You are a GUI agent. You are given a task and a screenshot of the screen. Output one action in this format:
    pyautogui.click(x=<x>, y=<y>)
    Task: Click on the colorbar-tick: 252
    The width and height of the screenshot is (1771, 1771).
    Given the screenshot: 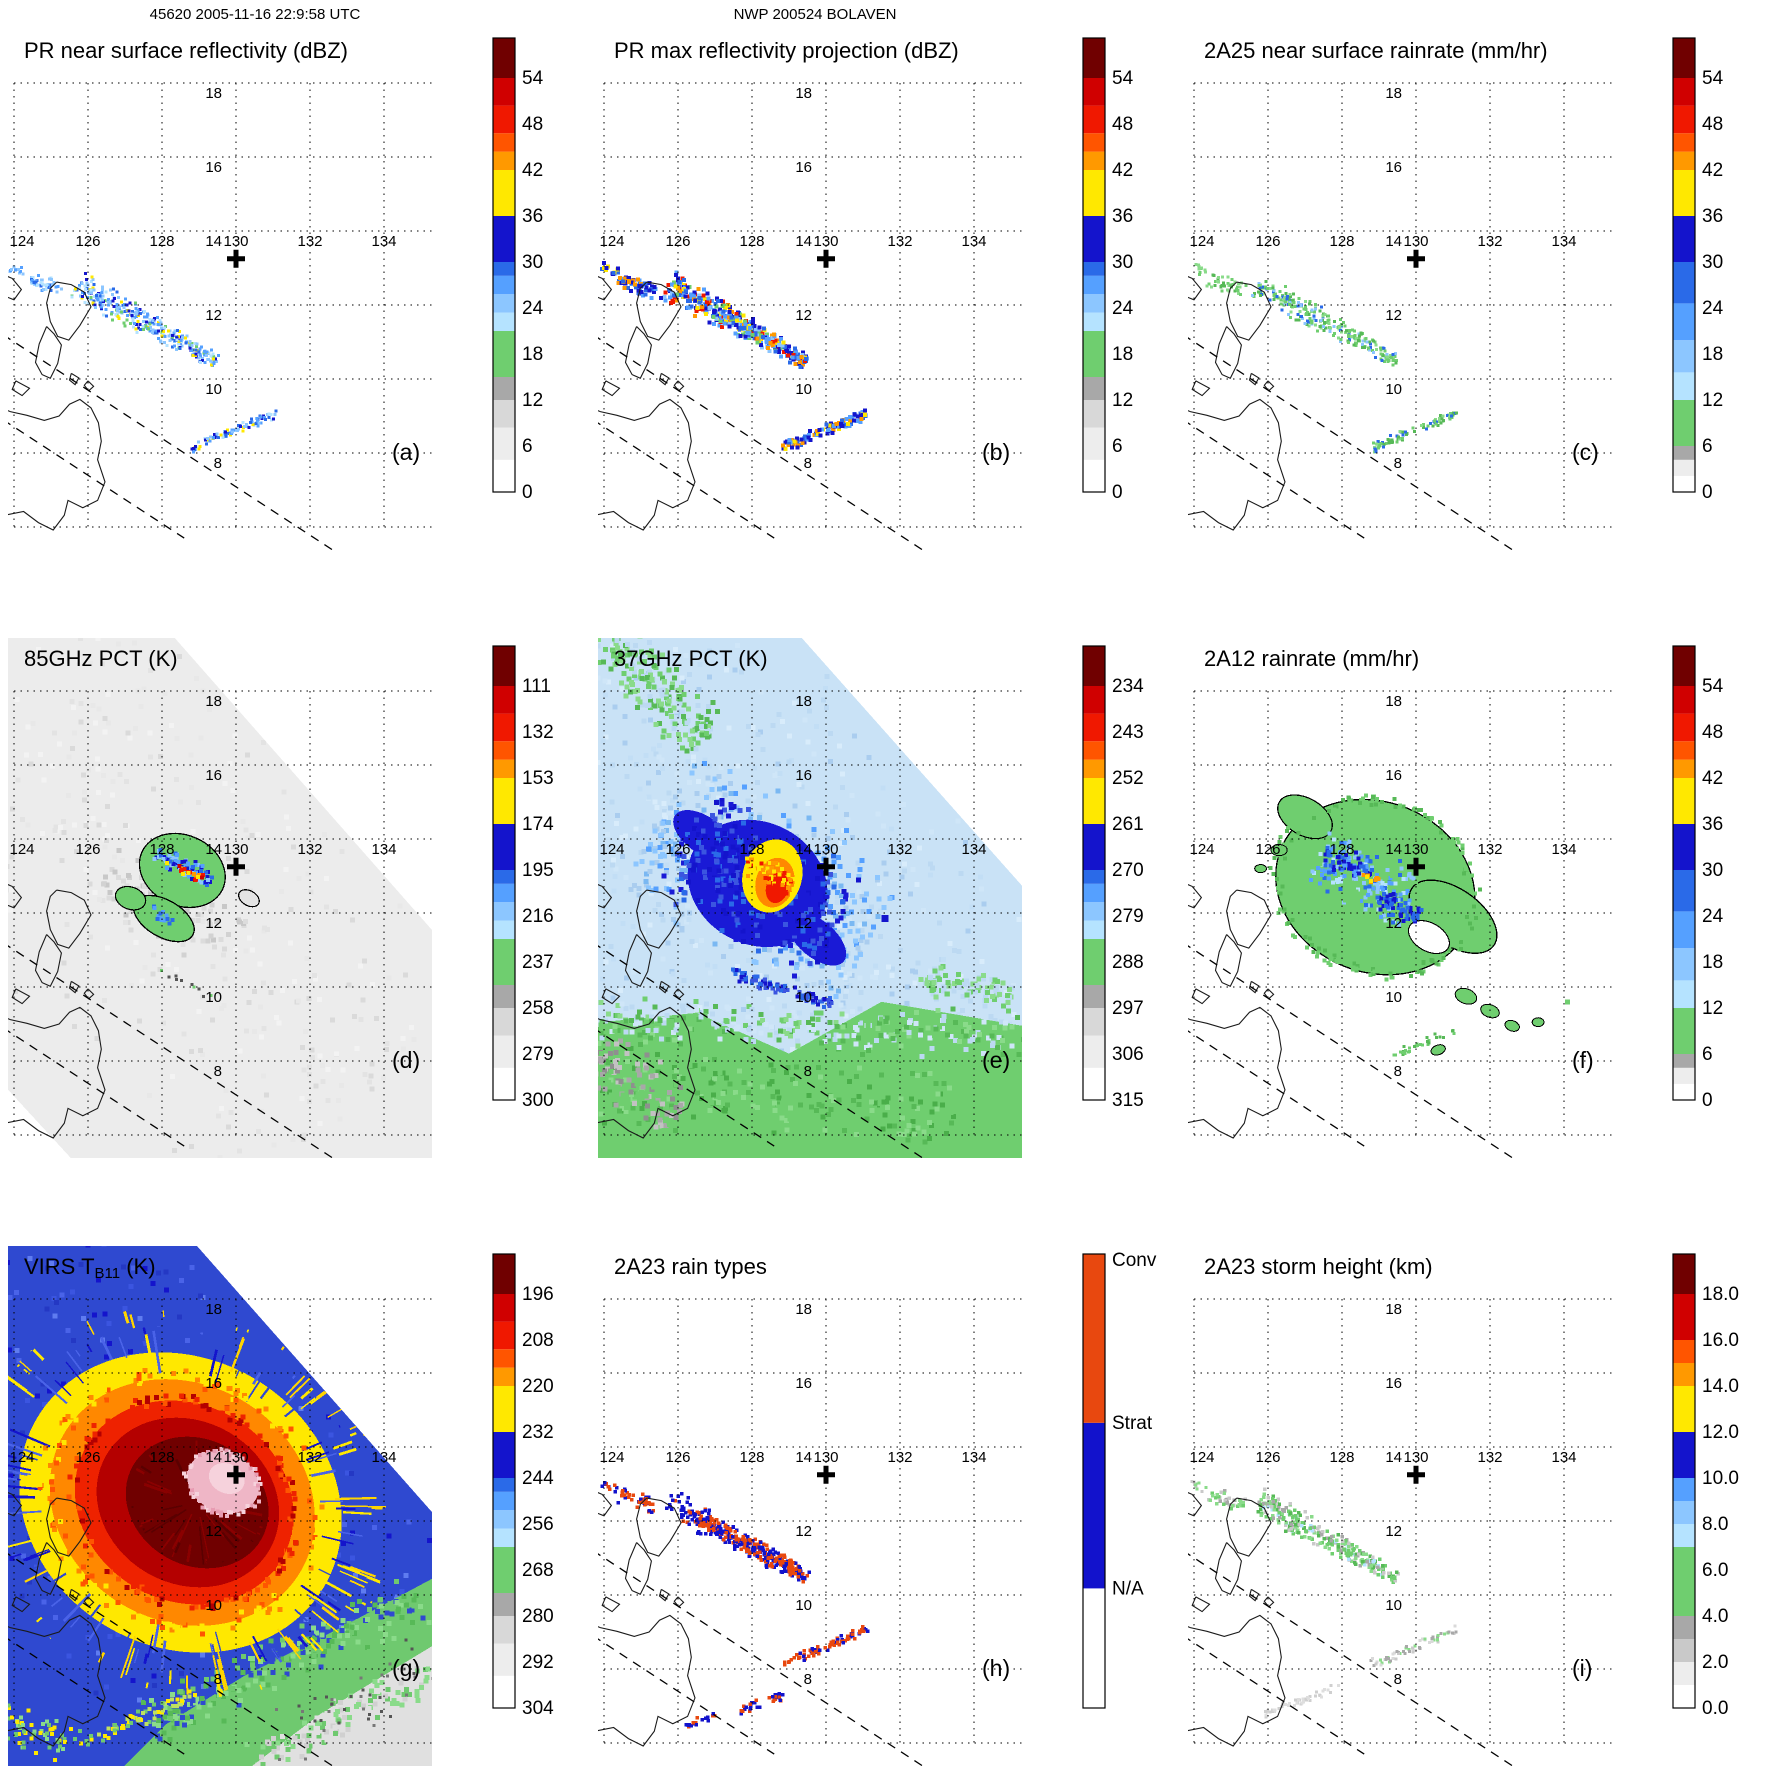 What is the action you would take?
    pyautogui.click(x=1128, y=778)
    